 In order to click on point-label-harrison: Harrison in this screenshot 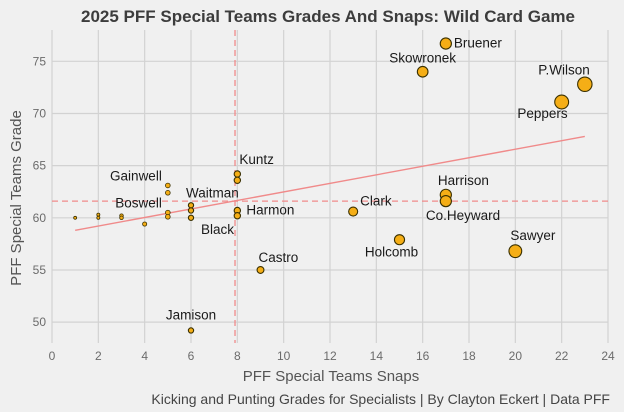, I will do `click(463, 180)`.